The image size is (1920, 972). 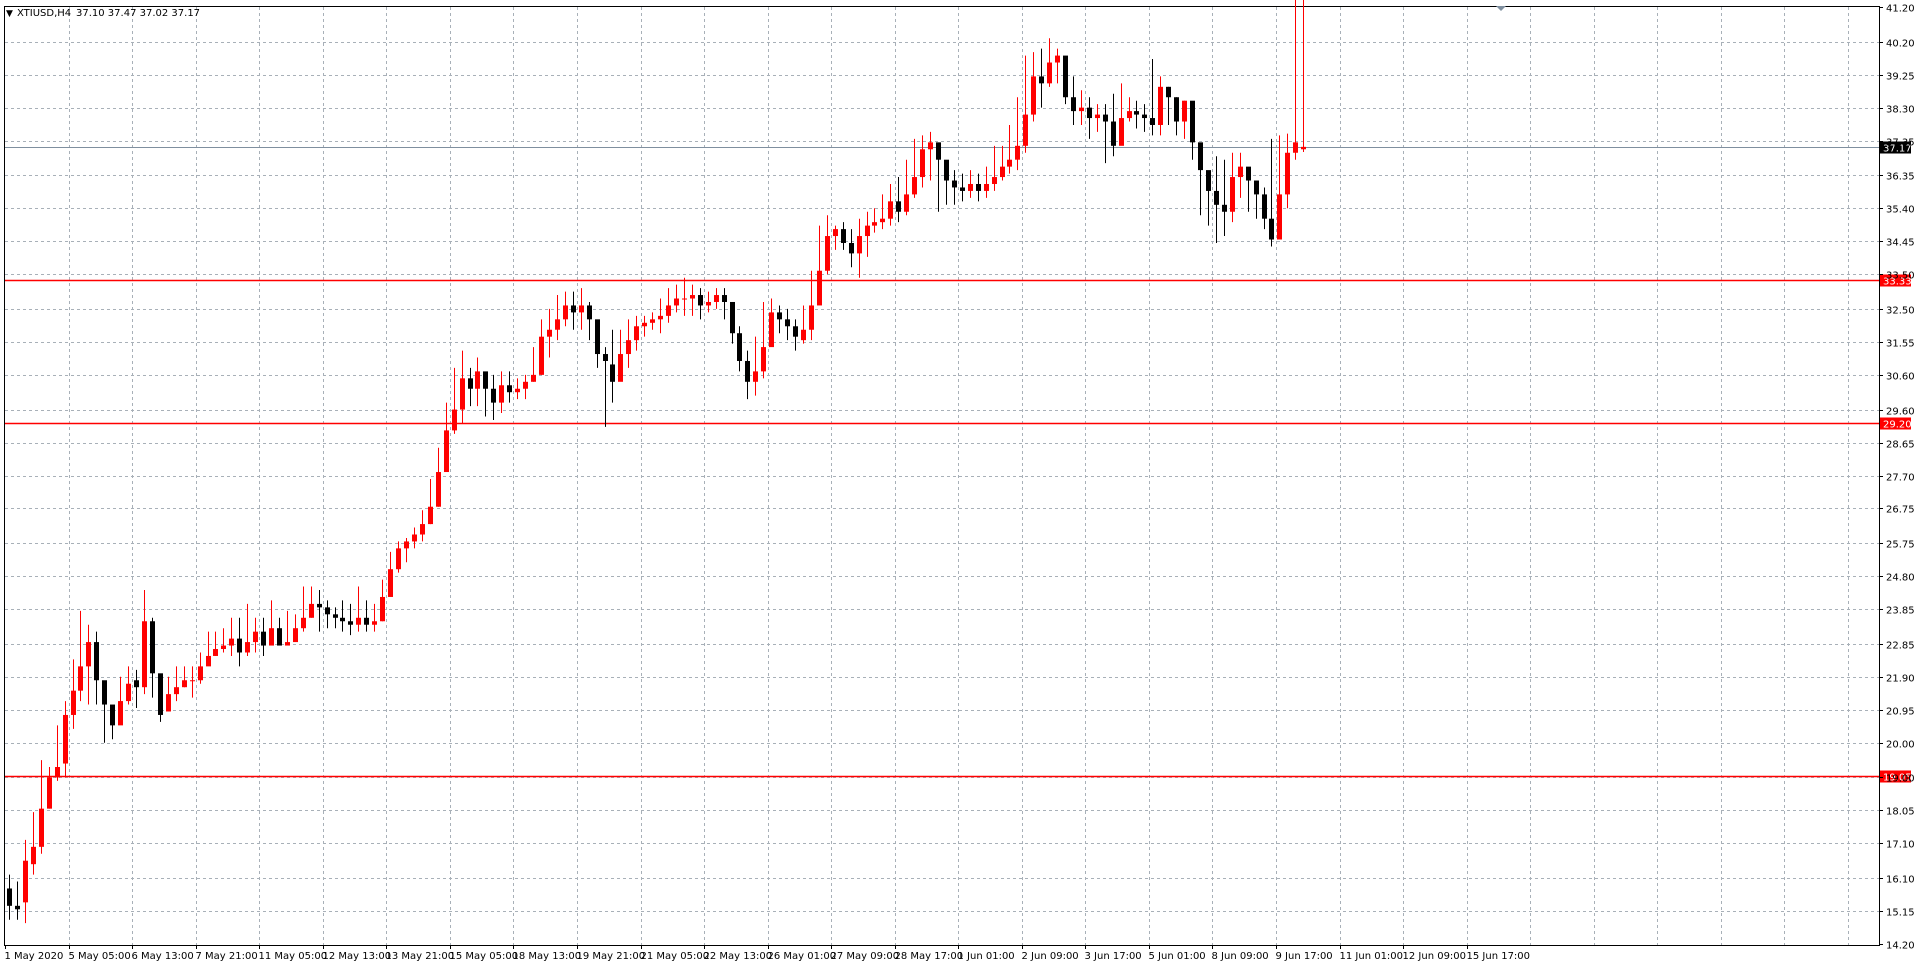 What do you see at coordinates (547, 956) in the screenshot?
I see `x-tick-label: 18 May 13:00` at bounding box center [547, 956].